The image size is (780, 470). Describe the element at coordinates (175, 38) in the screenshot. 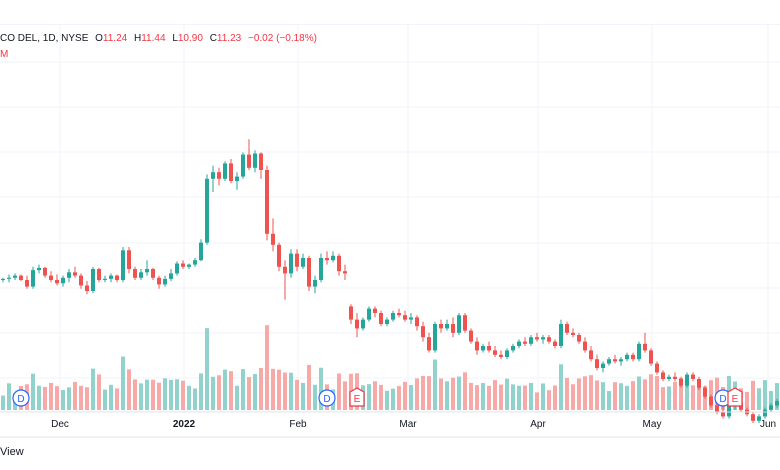

I see `low-label: L` at that location.